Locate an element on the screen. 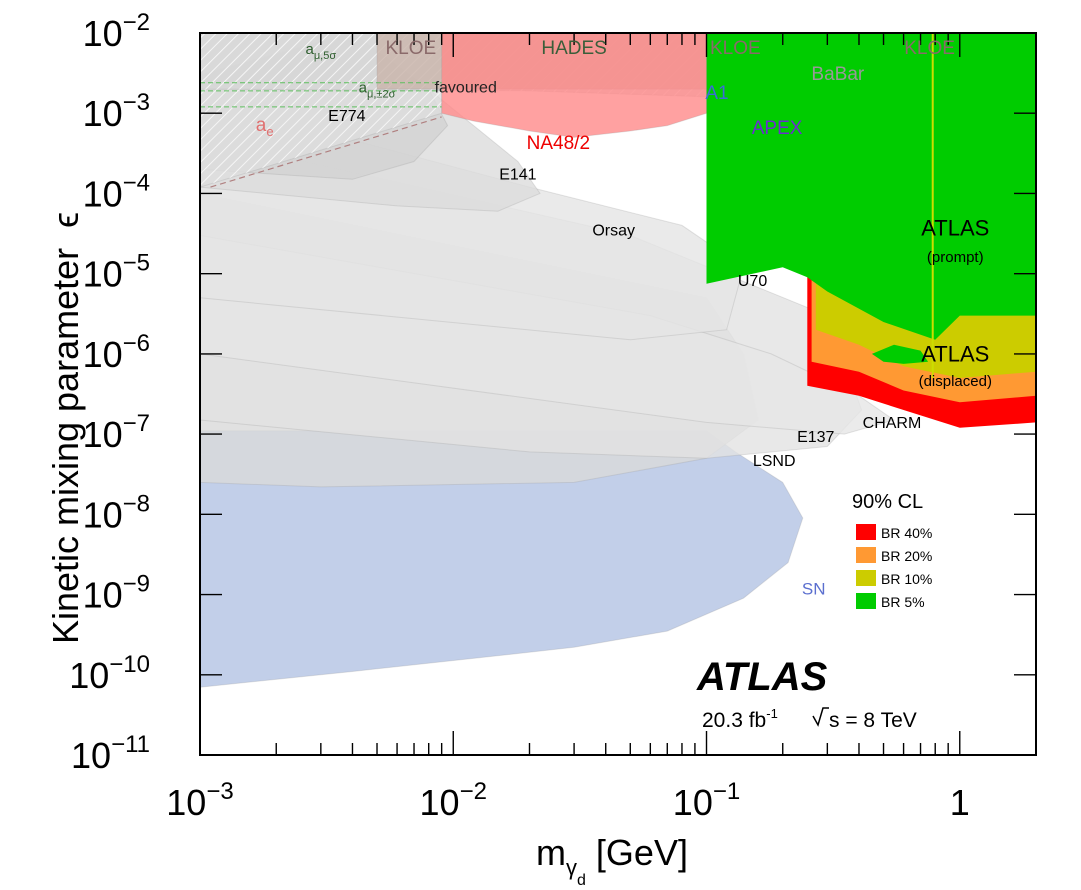 This screenshot has width=1081, height=890. region-label: E141 is located at coordinates (517, 174).